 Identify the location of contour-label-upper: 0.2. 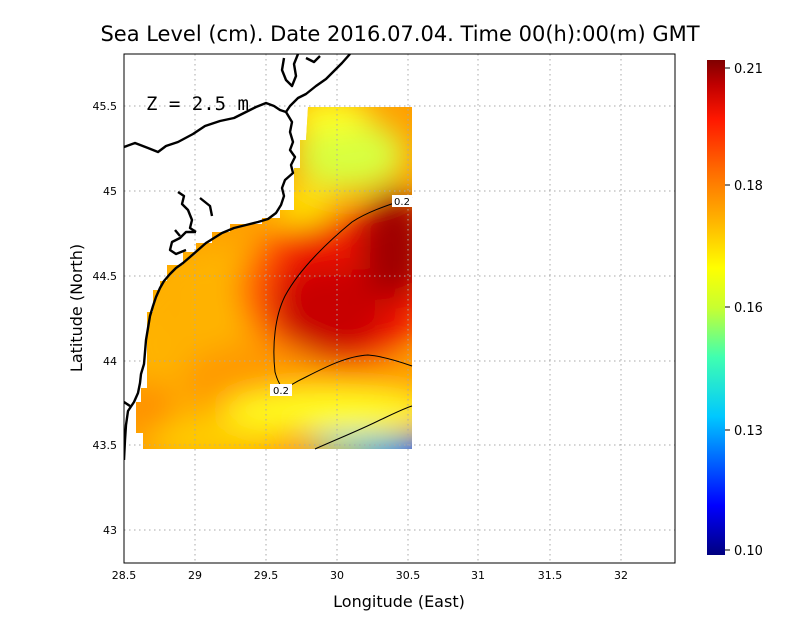
(402, 201).